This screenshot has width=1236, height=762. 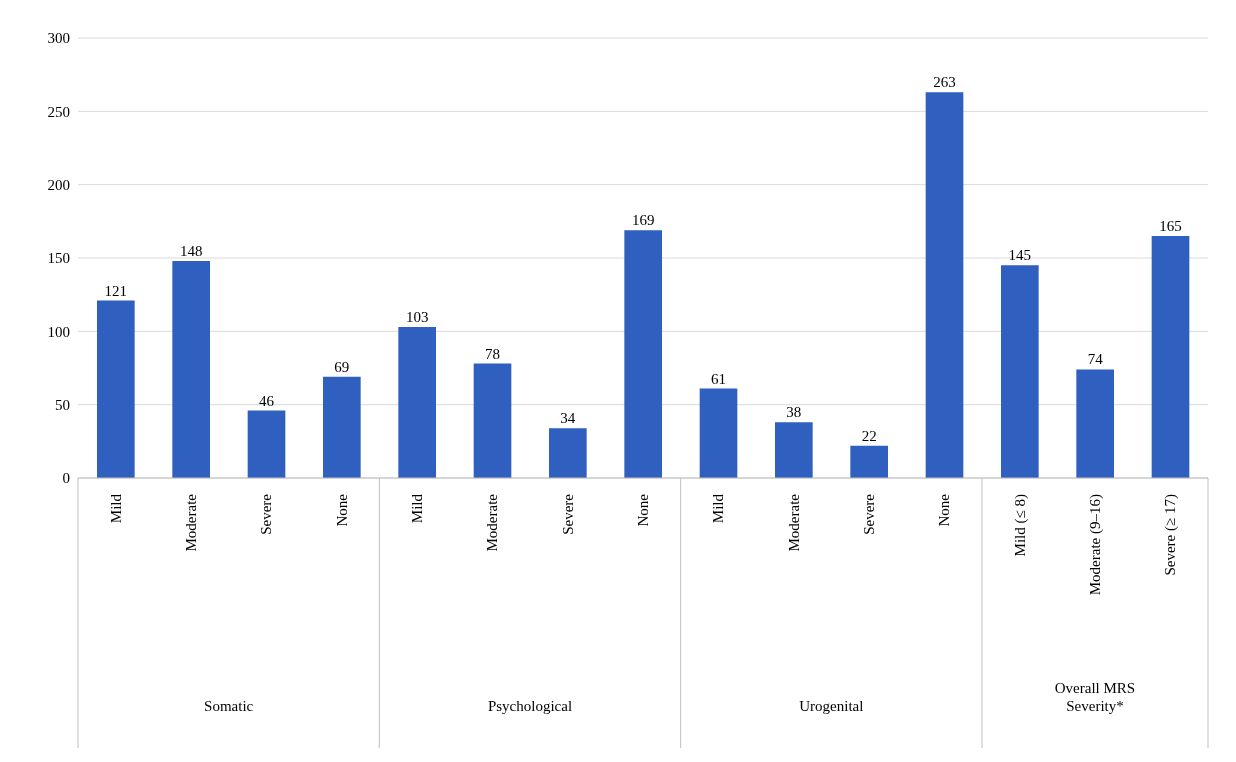 What do you see at coordinates (58, 38) in the screenshot?
I see `y-tick-label: 300` at bounding box center [58, 38].